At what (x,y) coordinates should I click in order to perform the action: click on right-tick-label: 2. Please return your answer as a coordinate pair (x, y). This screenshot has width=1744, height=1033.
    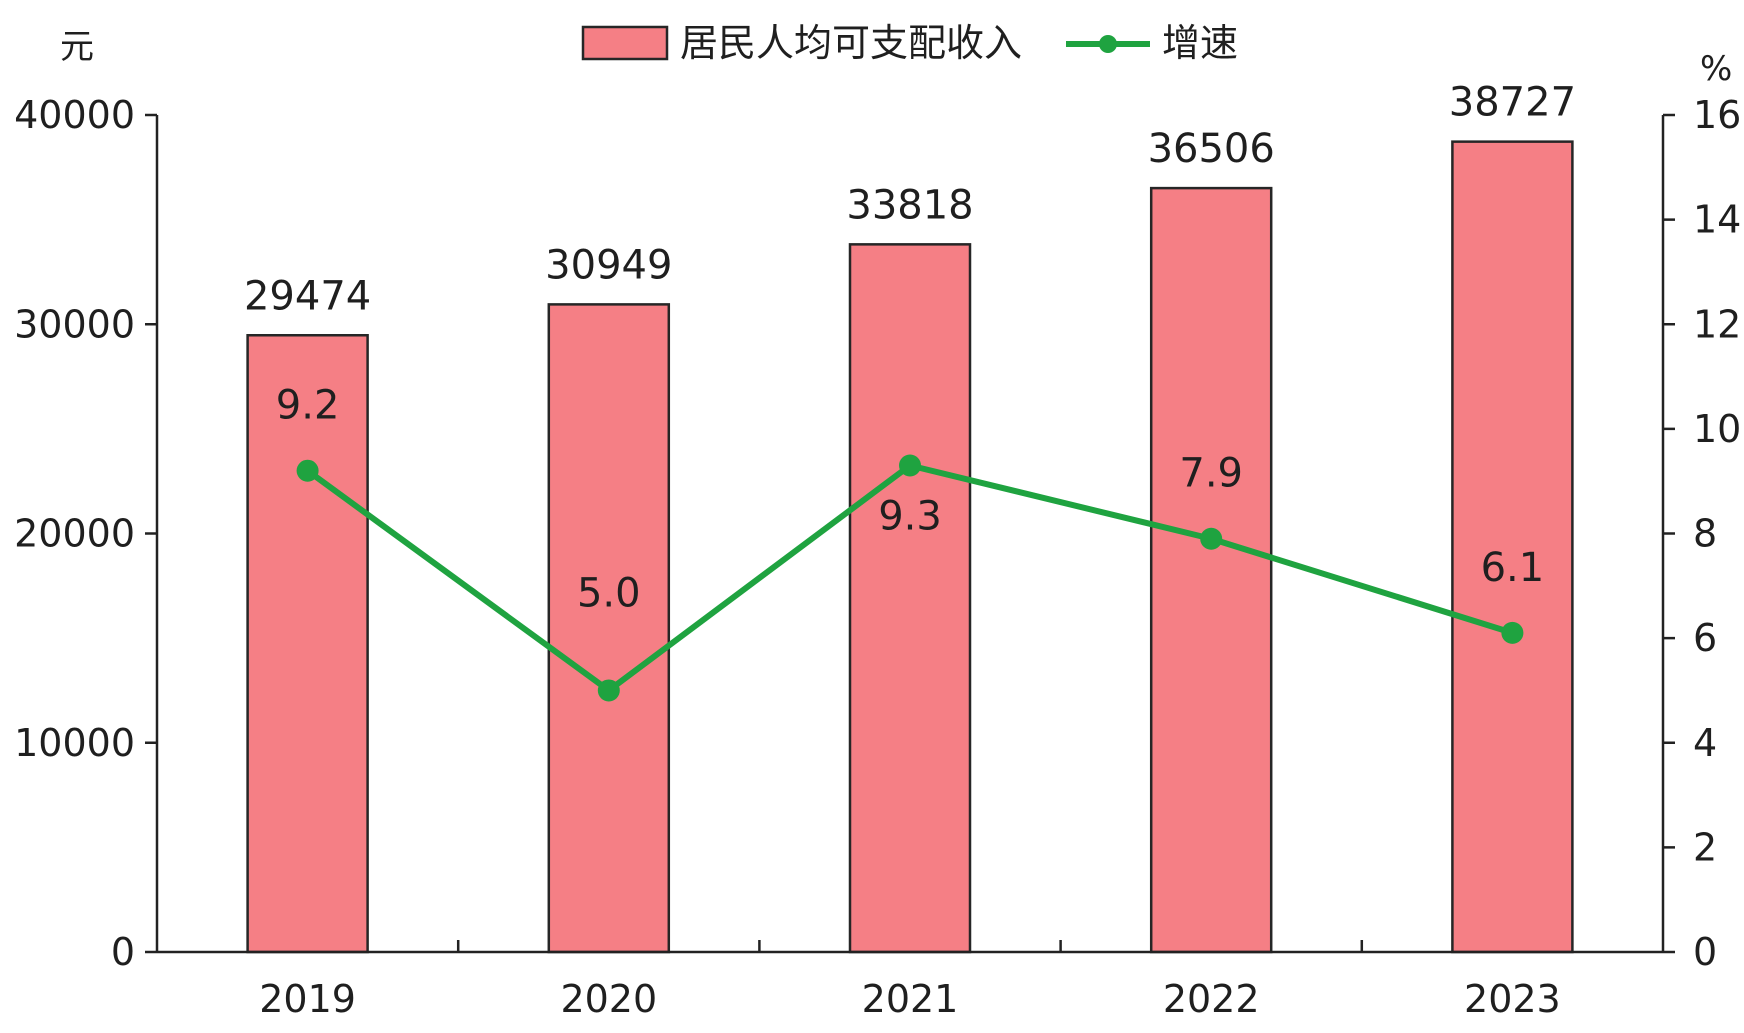
    Looking at the image, I should click on (1705, 847).